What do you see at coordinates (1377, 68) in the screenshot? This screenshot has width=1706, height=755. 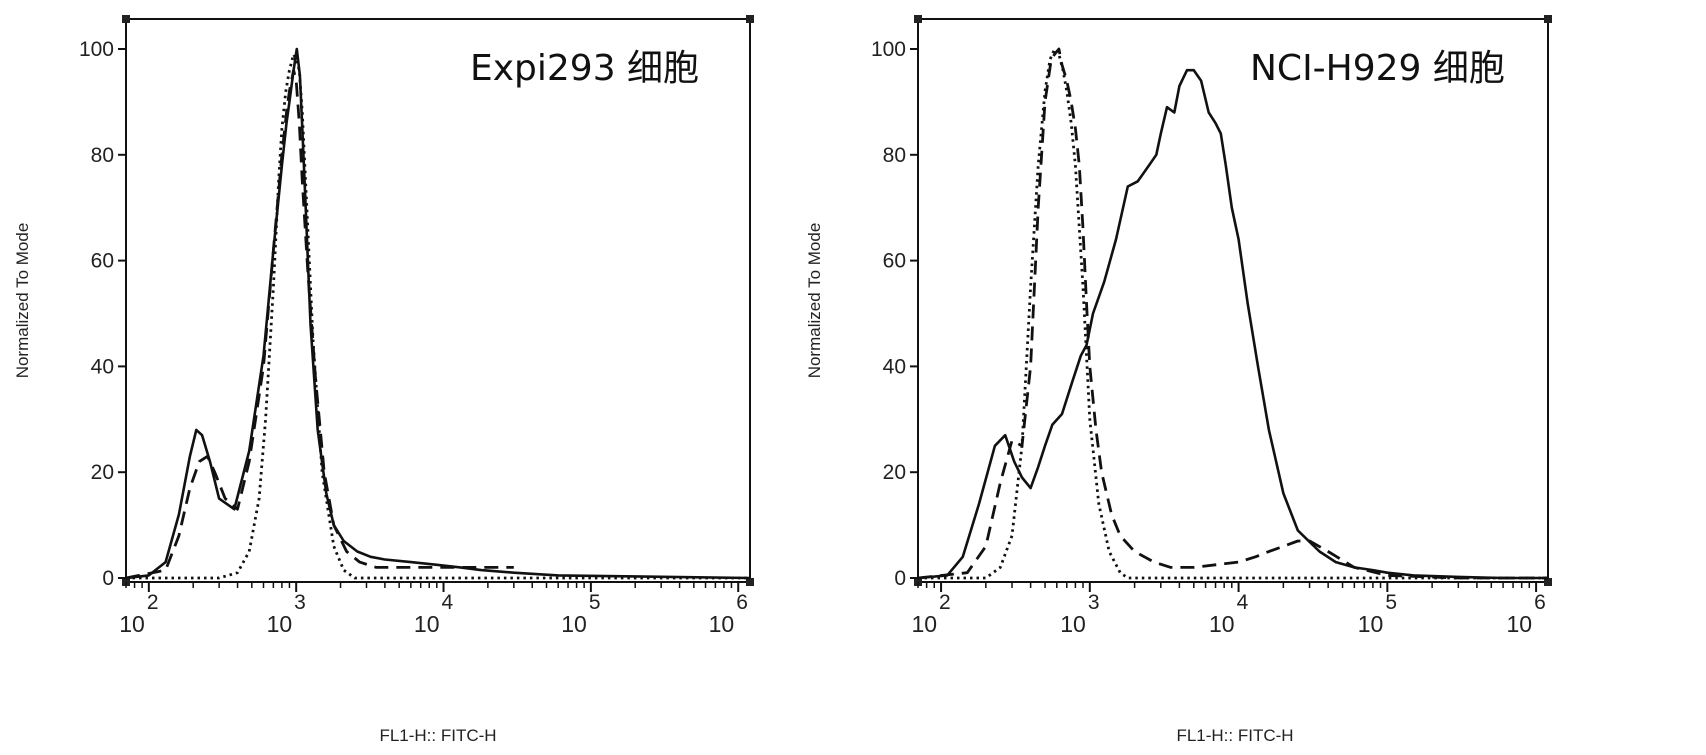 I see `chart-title: NCI-H929 细胞` at bounding box center [1377, 68].